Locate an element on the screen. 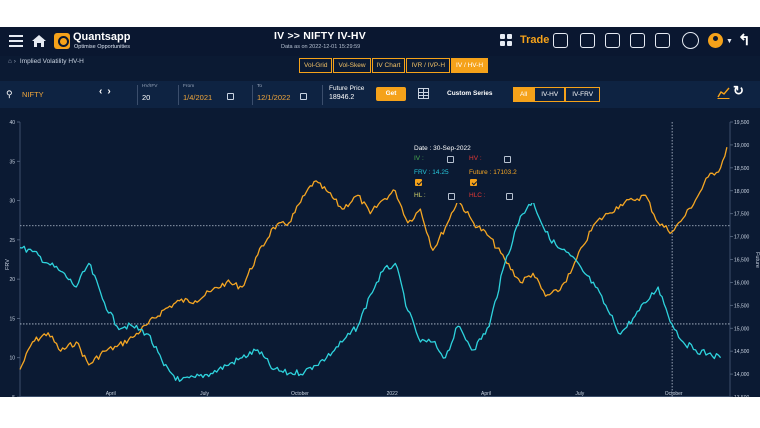 This screenshot has width=760, height=428. future-price-value: 18946.2 is located at coordinates (342, 97).